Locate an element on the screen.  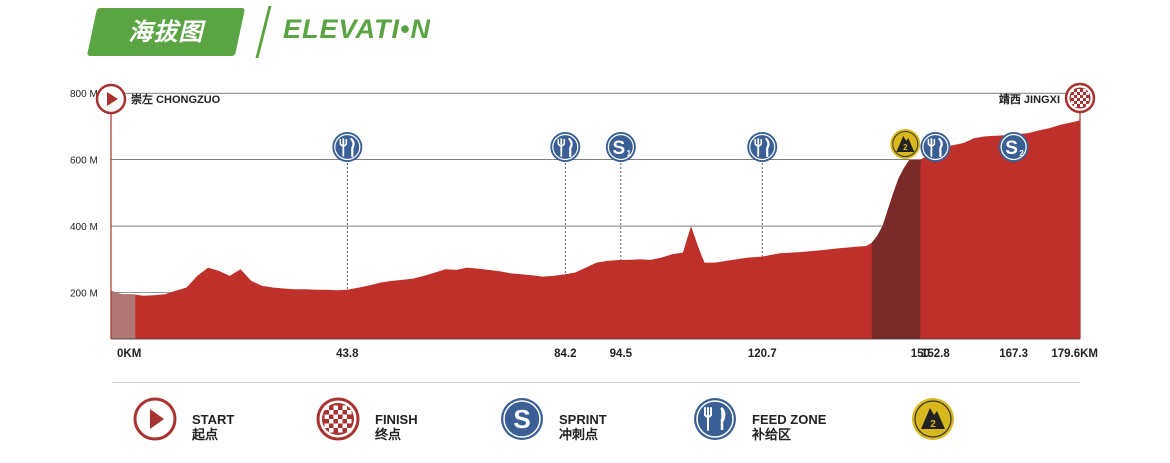
kom-icon: 2 is located at coordinates (933, 419).